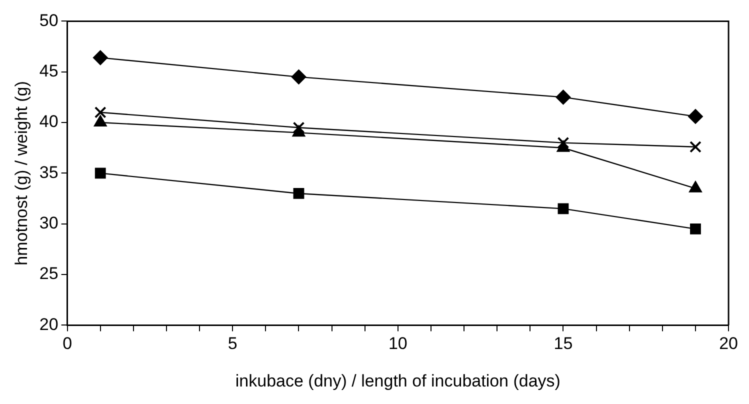 The height and width of the screenshot is (404, 749). What do you see at coordinates (398, 344) in the screenshot?
I see `x-tick-label: 10` at bounding box center [398, 344].